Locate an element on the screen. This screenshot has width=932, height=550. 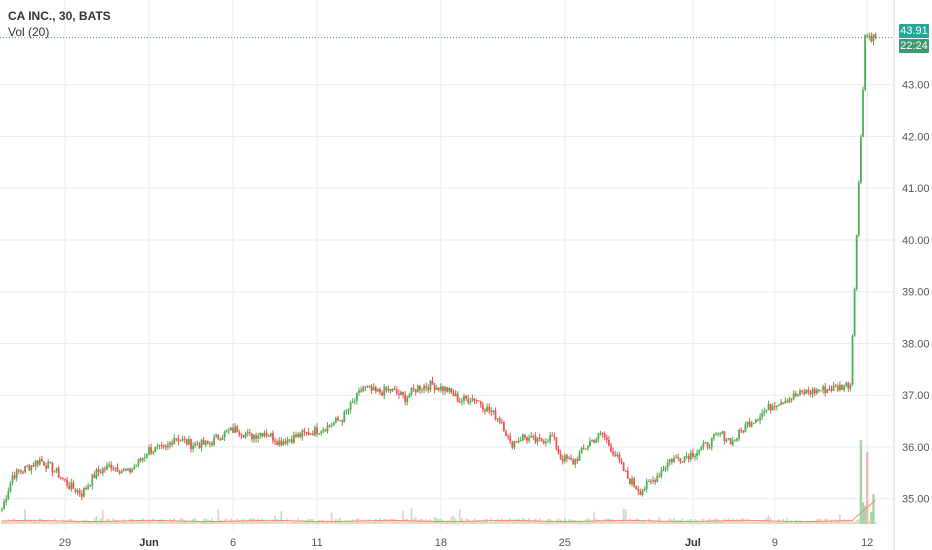
symbol-title: CA INC., 30, BATS is located at coordinates (59, 16).